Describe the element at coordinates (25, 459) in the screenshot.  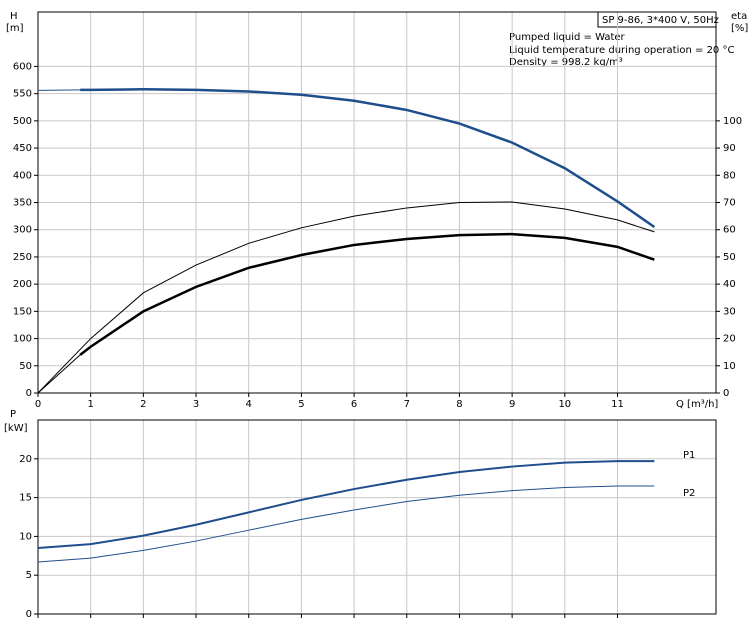
I see `y-tick-label: 20` at that location.